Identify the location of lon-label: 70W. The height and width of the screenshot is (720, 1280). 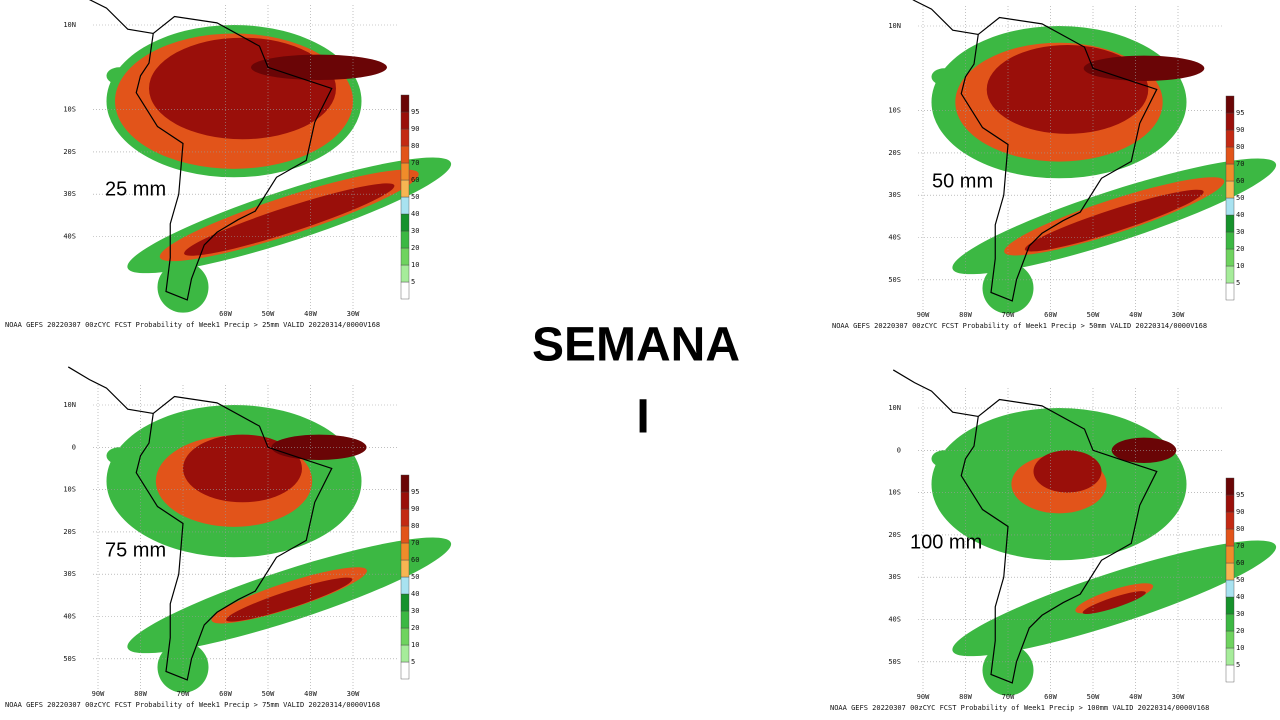
(183, 694).